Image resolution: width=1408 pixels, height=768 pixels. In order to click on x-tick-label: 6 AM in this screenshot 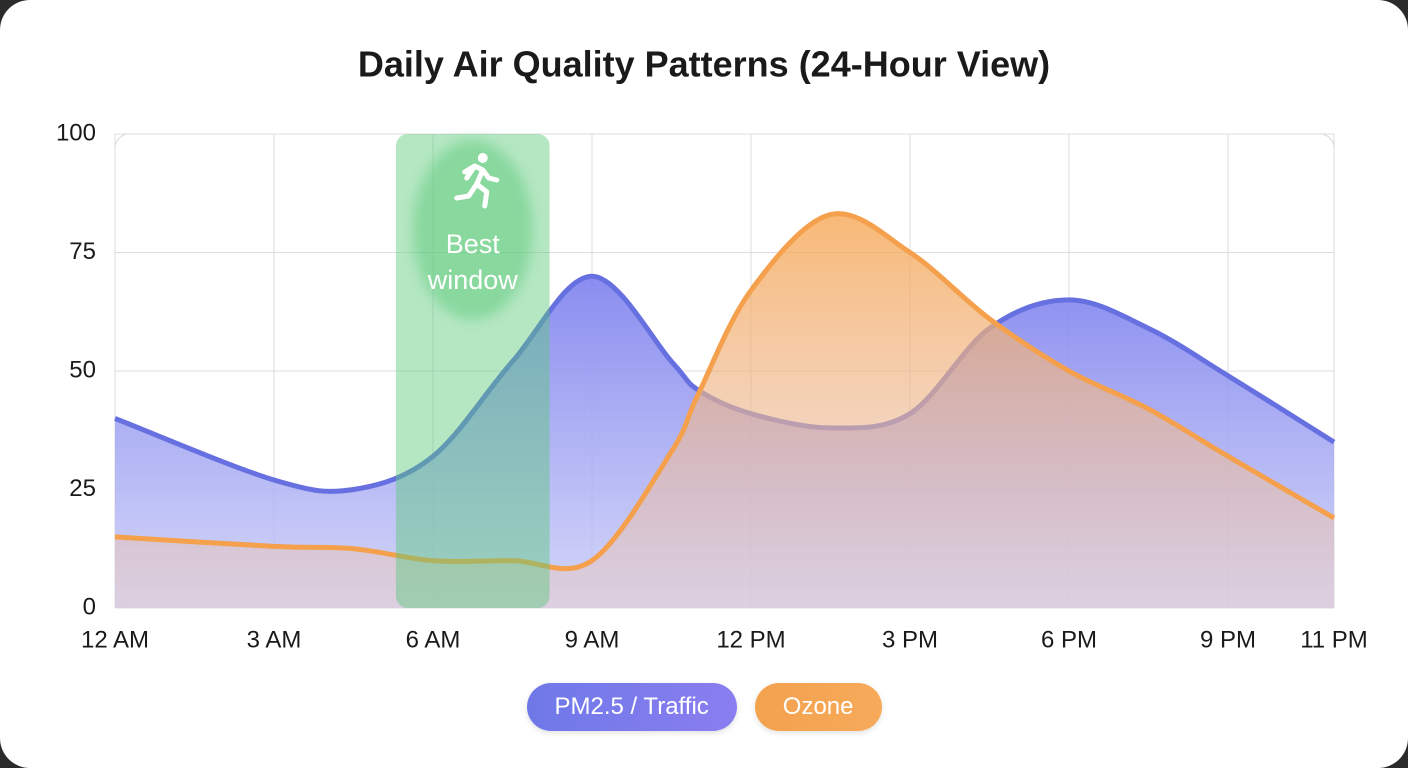, I will do `click(433, 639)`.